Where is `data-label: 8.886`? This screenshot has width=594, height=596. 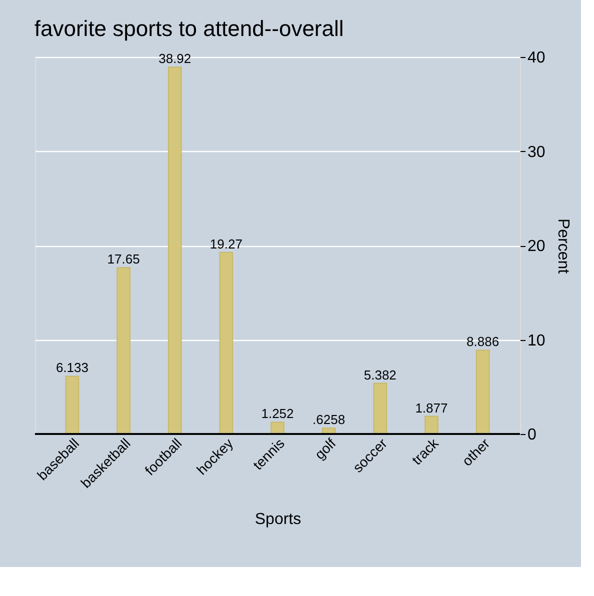
data-label: 8.886 is located at coordinates (483, 342).